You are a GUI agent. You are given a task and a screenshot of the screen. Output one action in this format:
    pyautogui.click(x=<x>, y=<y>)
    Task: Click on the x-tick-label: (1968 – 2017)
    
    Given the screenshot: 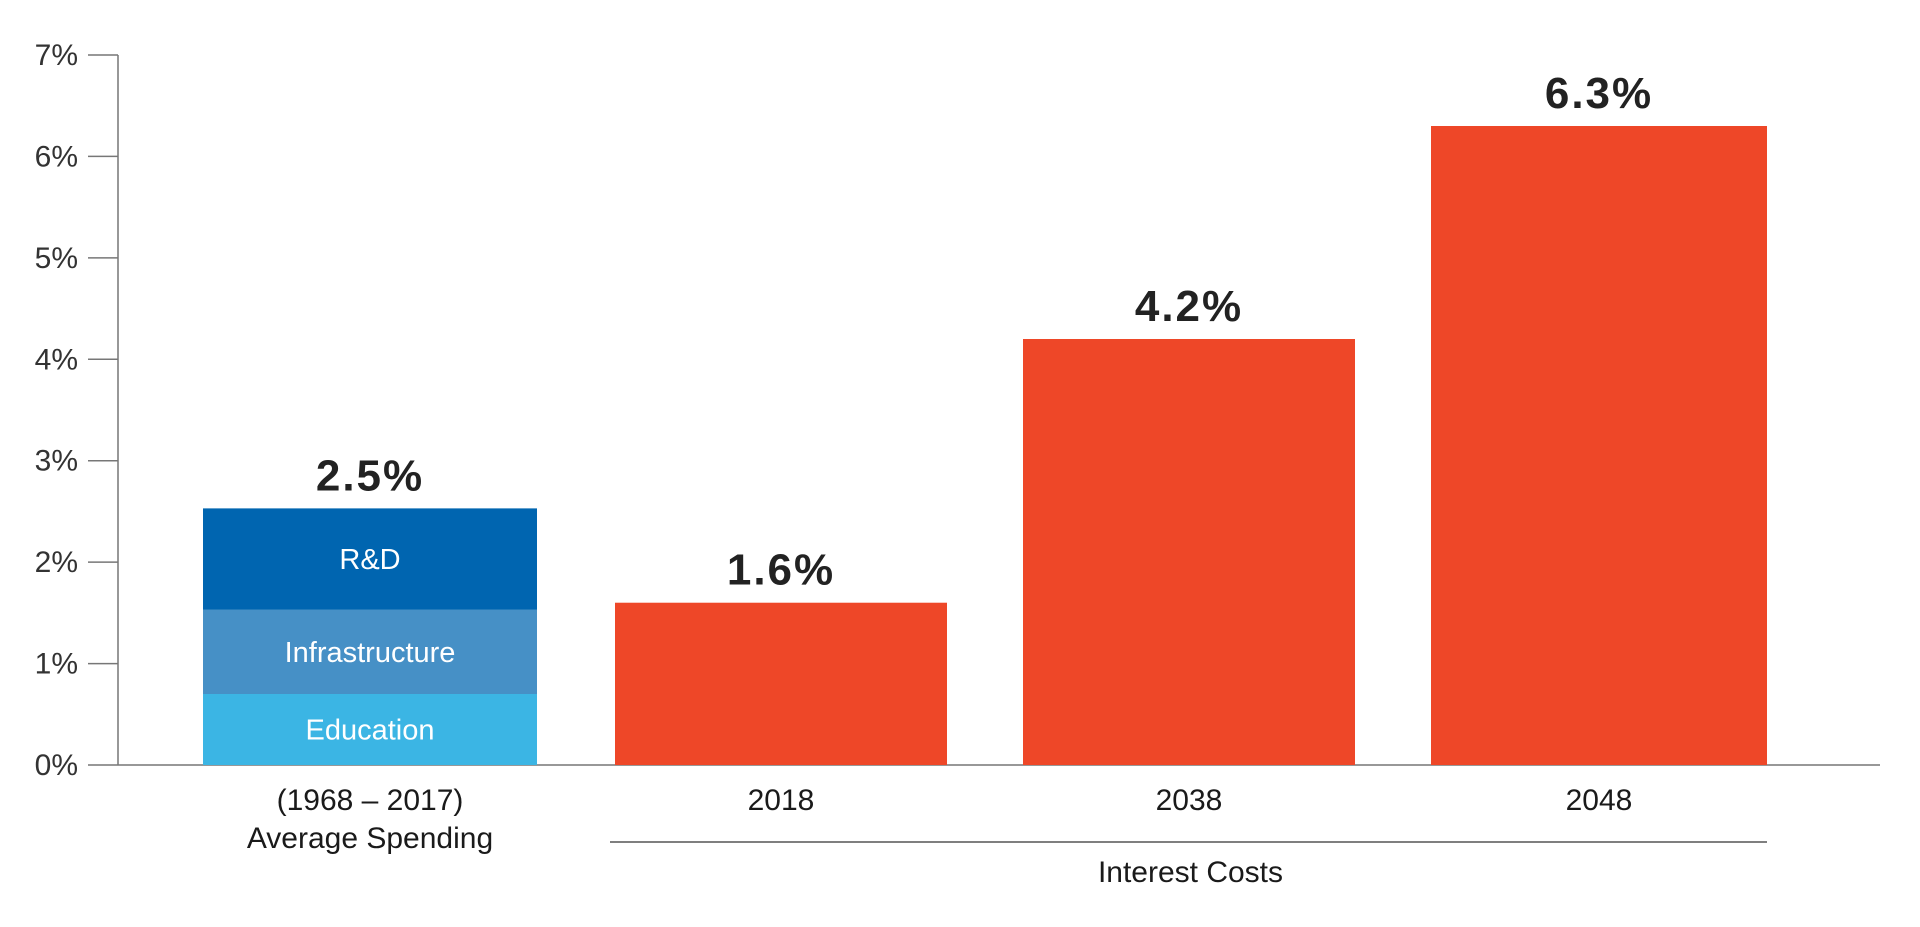 What is the action you would take?
    pyautogui.click(x=370, y=800)
    